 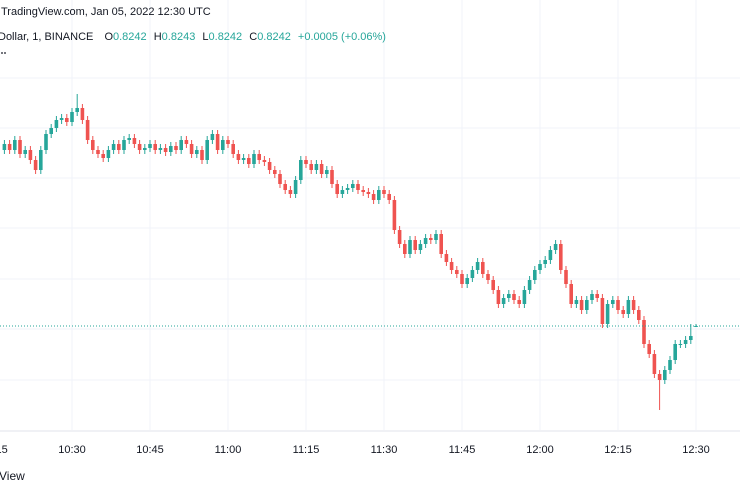 I want to click on x-tick-label: 12:15, so click(x=618, y=450).